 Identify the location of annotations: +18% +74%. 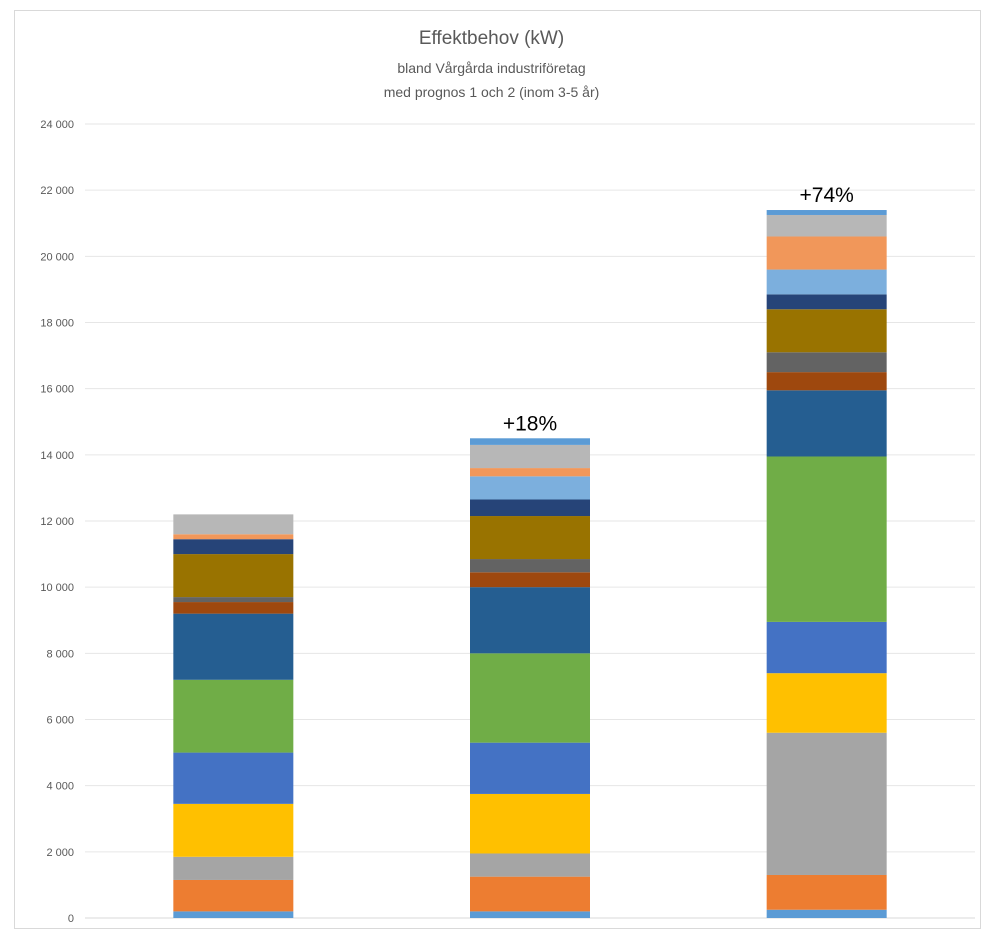
(678, 309).